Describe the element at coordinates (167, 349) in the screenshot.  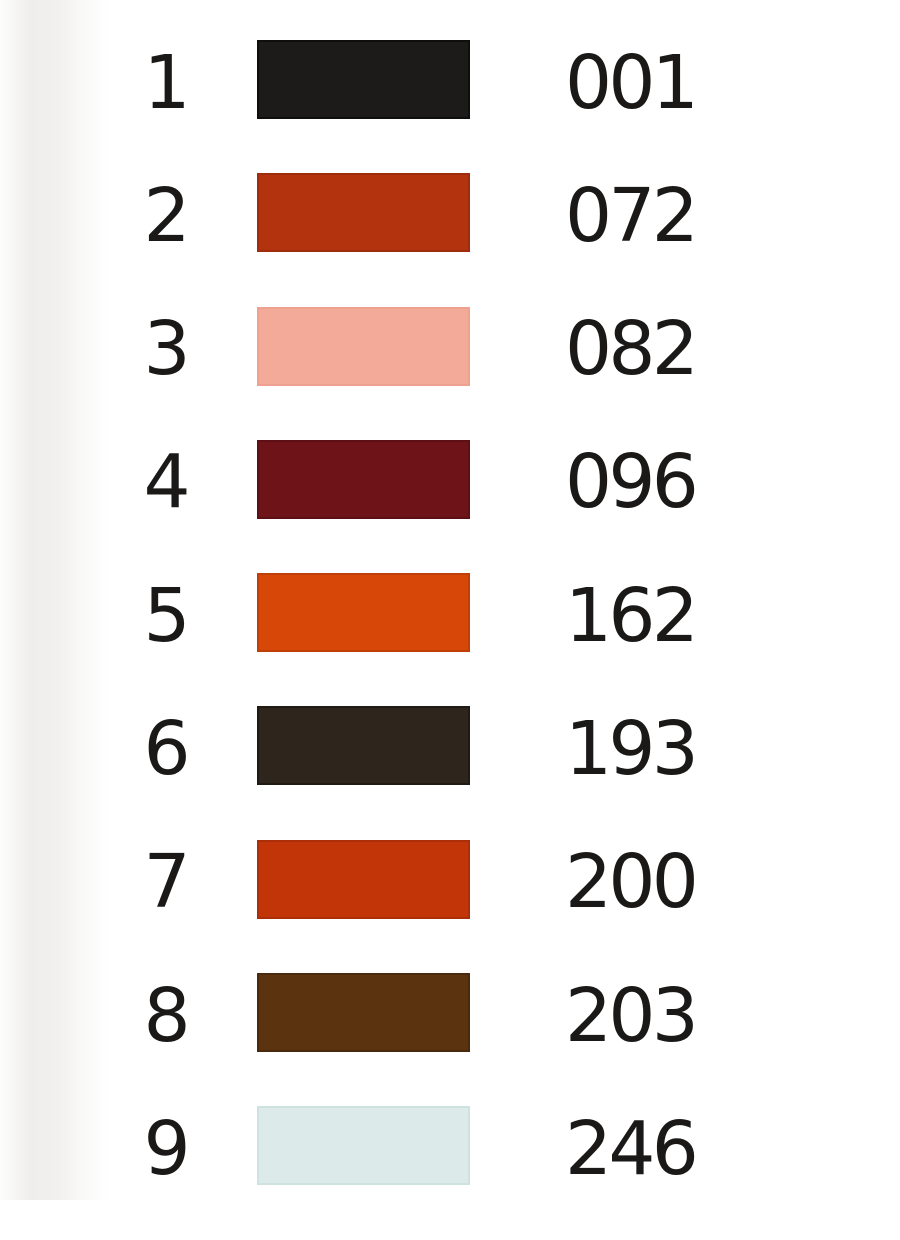
I see `row-number: 3` at that location.